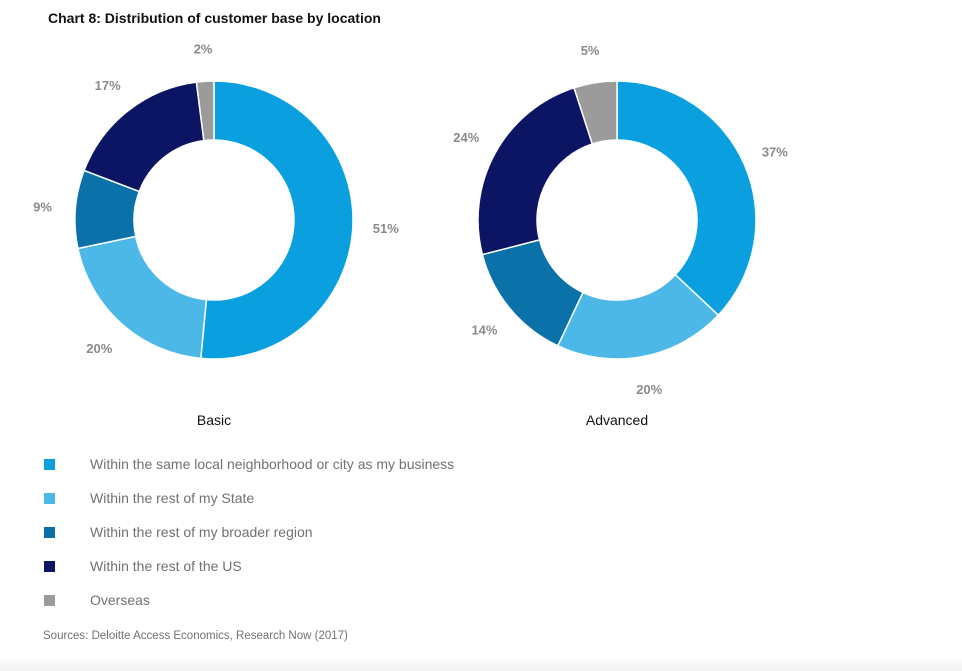  What do you see at coordinates (120, 600) in the screenshot?
I see `legend-label-overseas: Overseas` at bounding box center [120, 600].